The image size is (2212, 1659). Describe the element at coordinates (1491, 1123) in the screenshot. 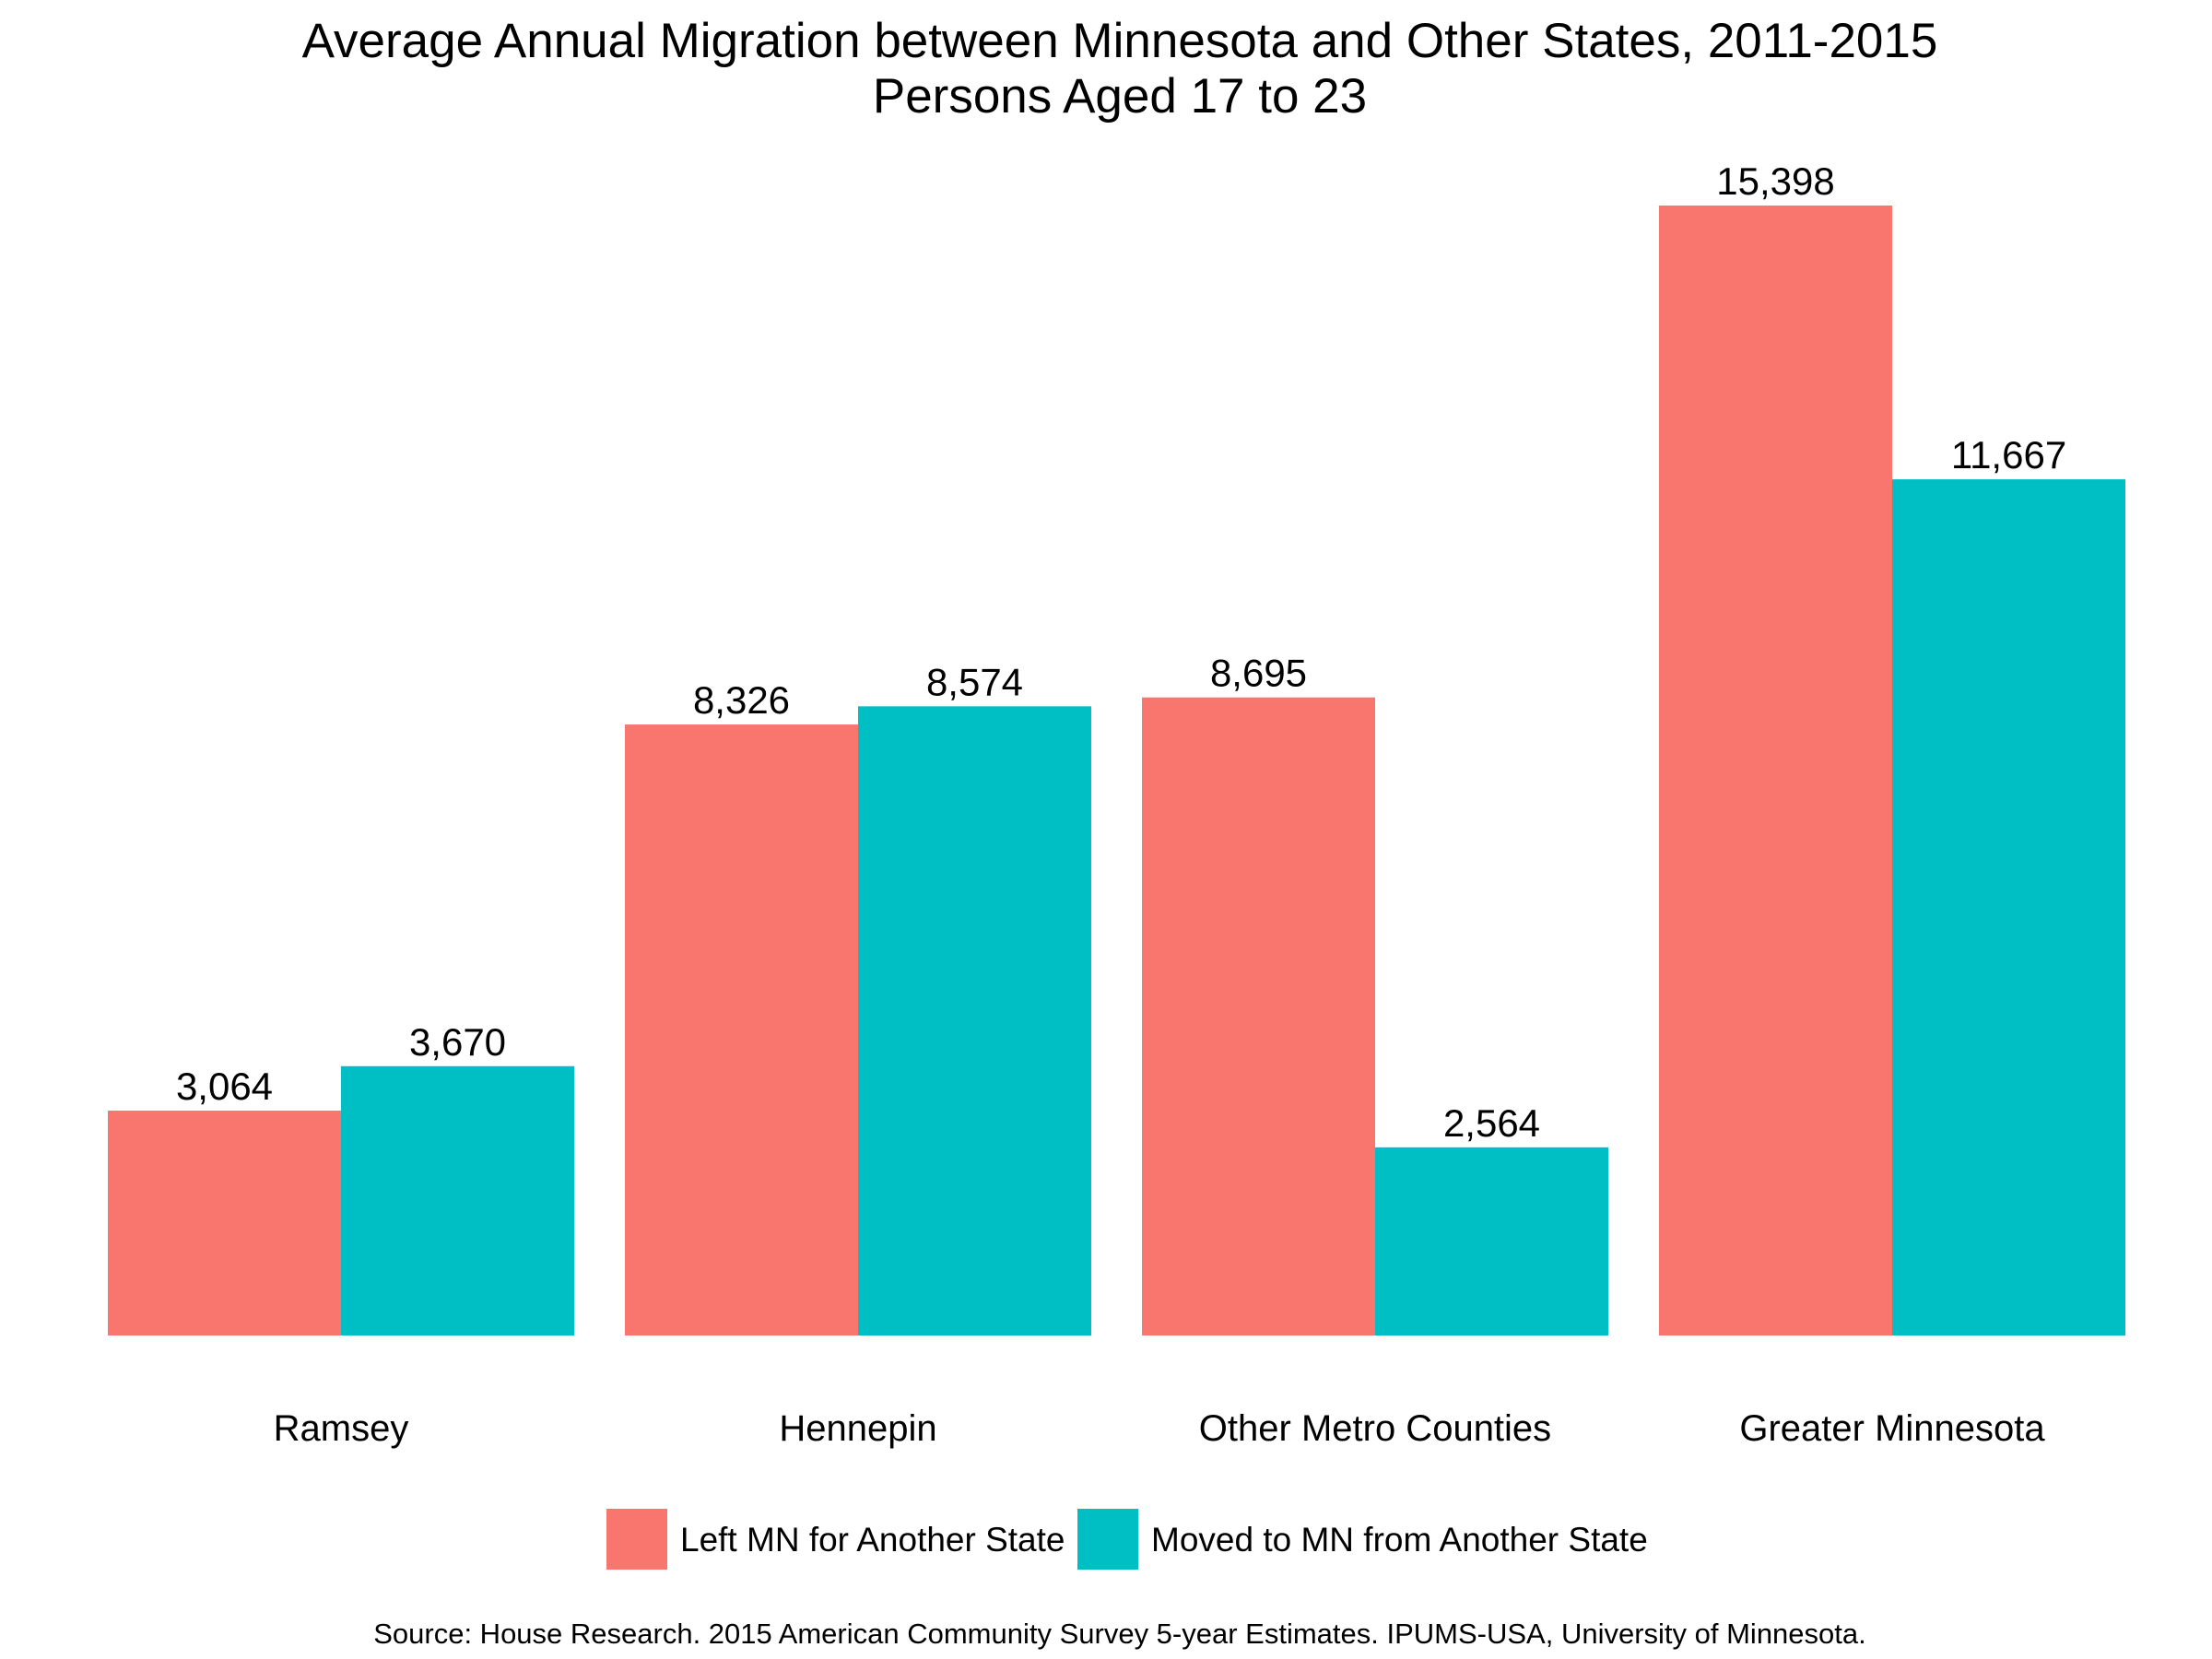

I see `data-label-other-metro-counties-moved-to-mn-from-another-state: 2,564` at that location.